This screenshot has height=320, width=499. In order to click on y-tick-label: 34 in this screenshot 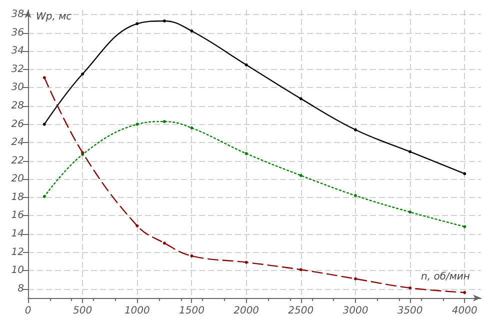, I will do `click(17, 51)`.